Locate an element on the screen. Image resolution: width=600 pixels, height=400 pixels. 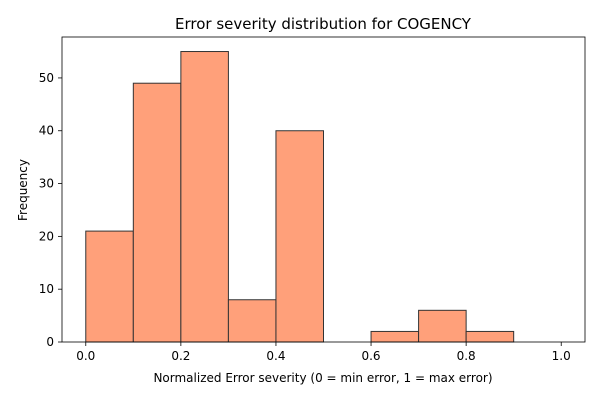
x-tick-label: 0.8 is located at coordinates (466, 356).